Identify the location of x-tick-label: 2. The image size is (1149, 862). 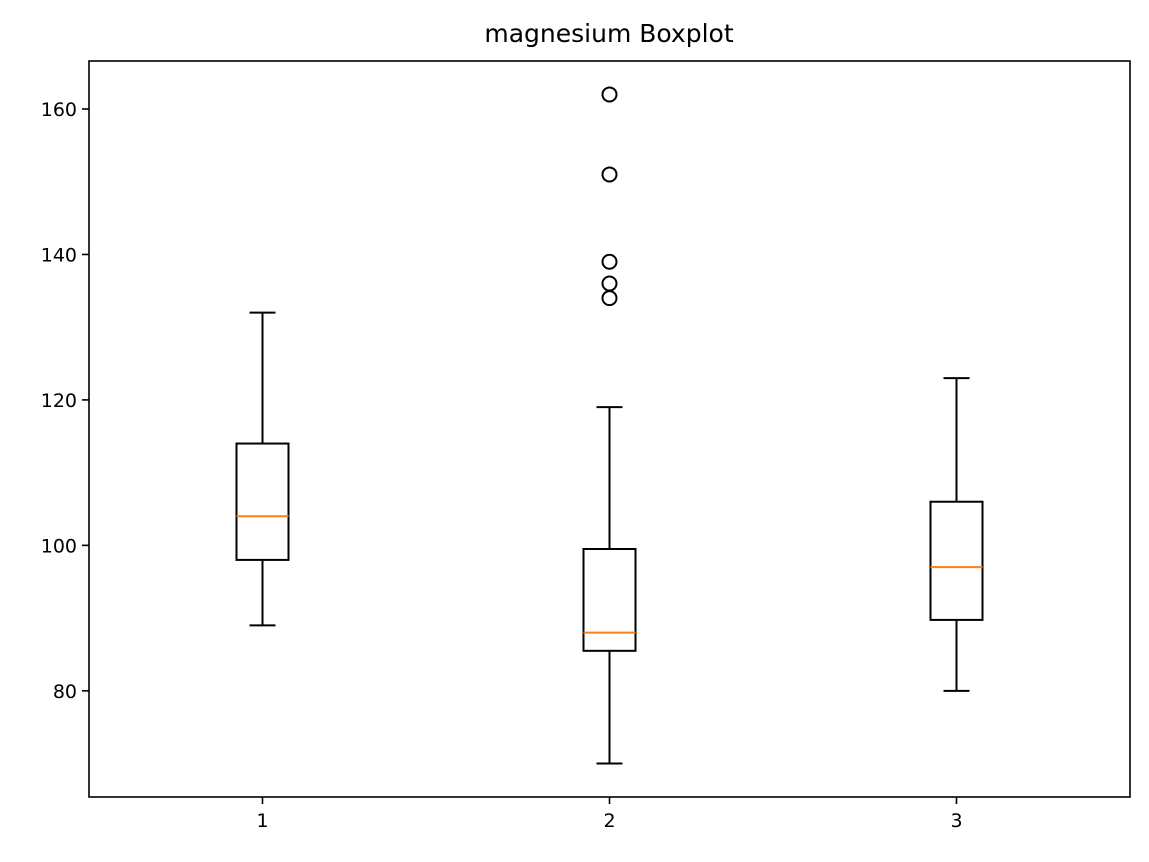
(609, 821).